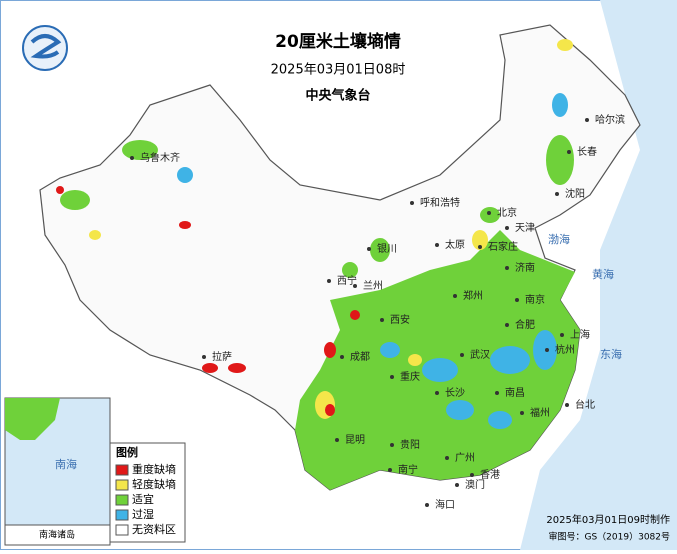 The image size is (677, 554). What do you see at coordinates (525, 324) in the screenshot?
I see `city-label: 合肥` at bounding box center [525, 324].